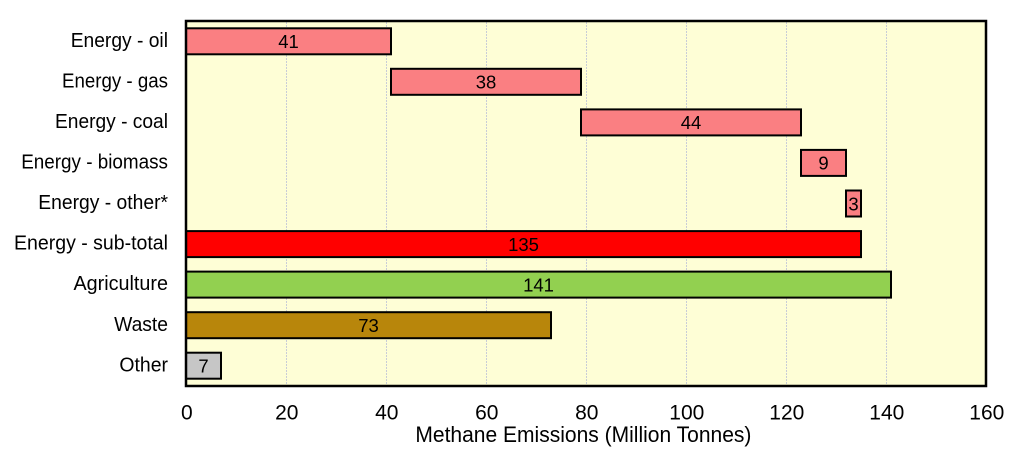 This screenshot has width=1022, height=454. What do you see at coordinates (111, 122) in the screenshot?
I see `svg-text: Energy - coal` at bounding box center [111, 122].